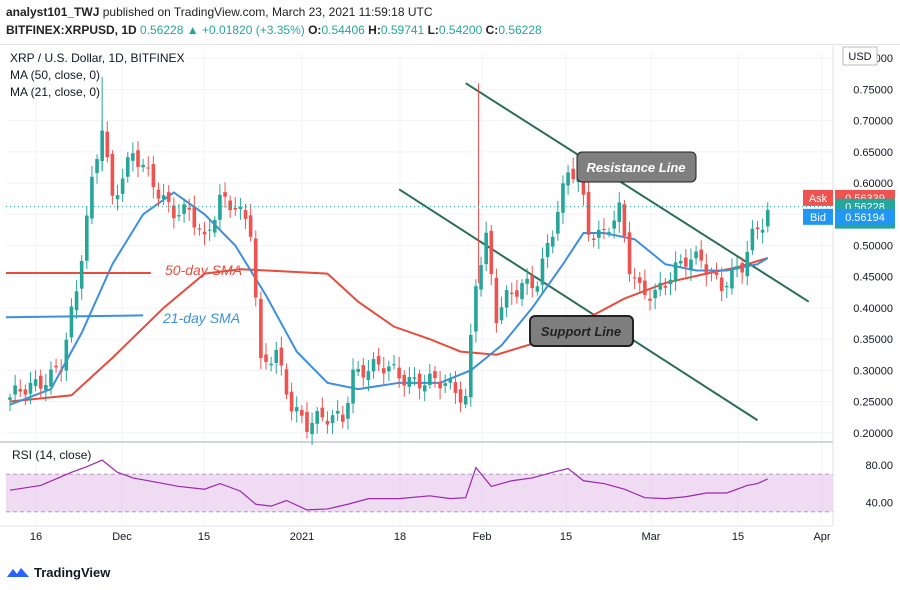 This screenshot has width=900, height=590. I want to click on resistance-callout: Resistance Line, so click(636, 167).